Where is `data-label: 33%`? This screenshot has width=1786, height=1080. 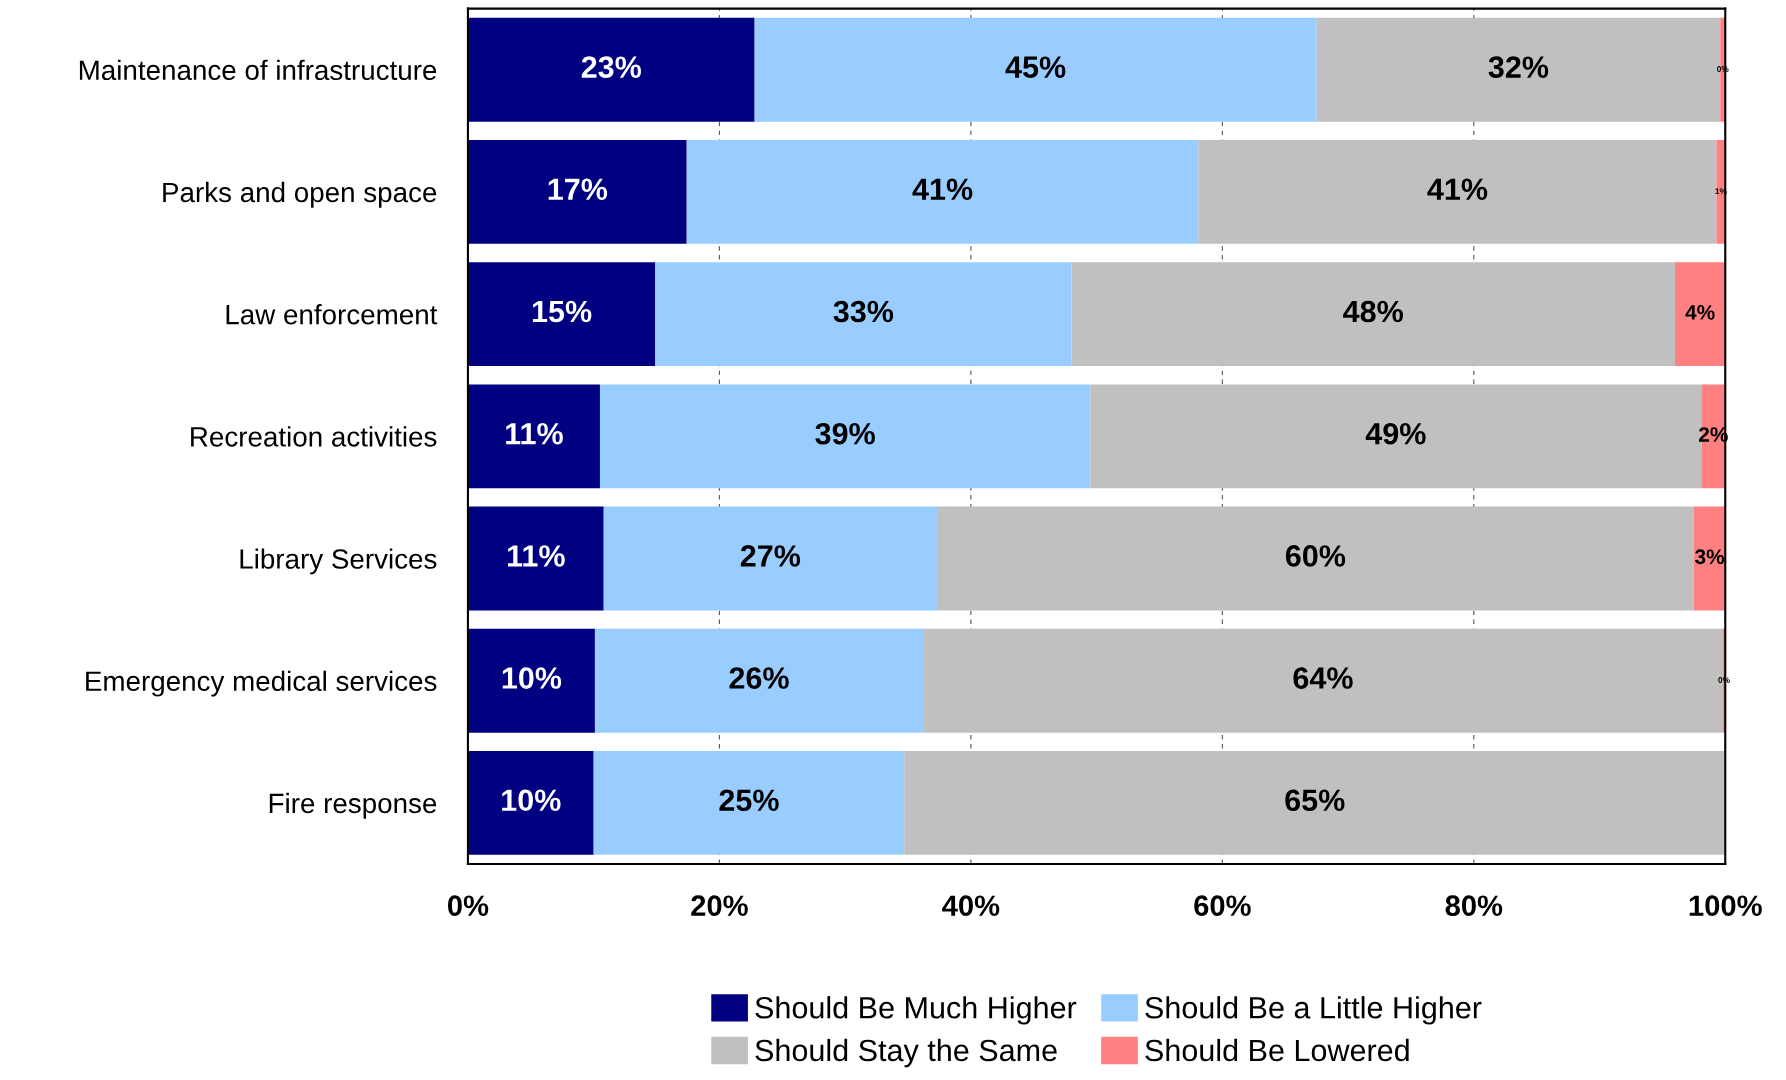 data-label: 33% is located at coordinates (863, 311).